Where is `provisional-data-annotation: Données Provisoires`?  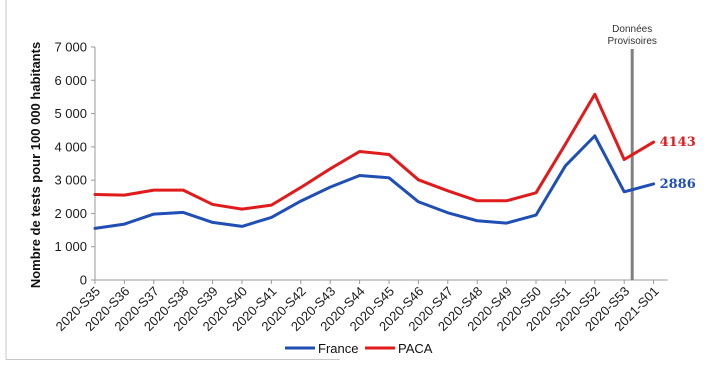
provisional-data-annotation: Données Provisoires is located at coordinates (632, 152).